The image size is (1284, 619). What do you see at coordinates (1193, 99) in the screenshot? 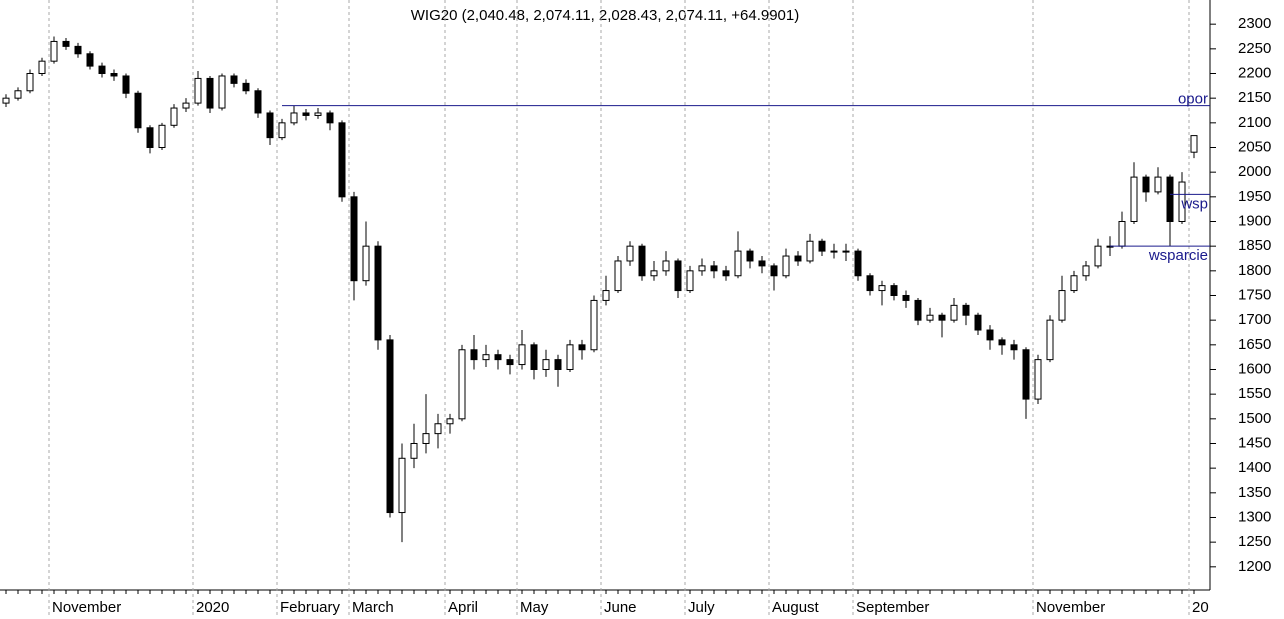
I see `level-label: opor` at bounding box center [1193, 99].